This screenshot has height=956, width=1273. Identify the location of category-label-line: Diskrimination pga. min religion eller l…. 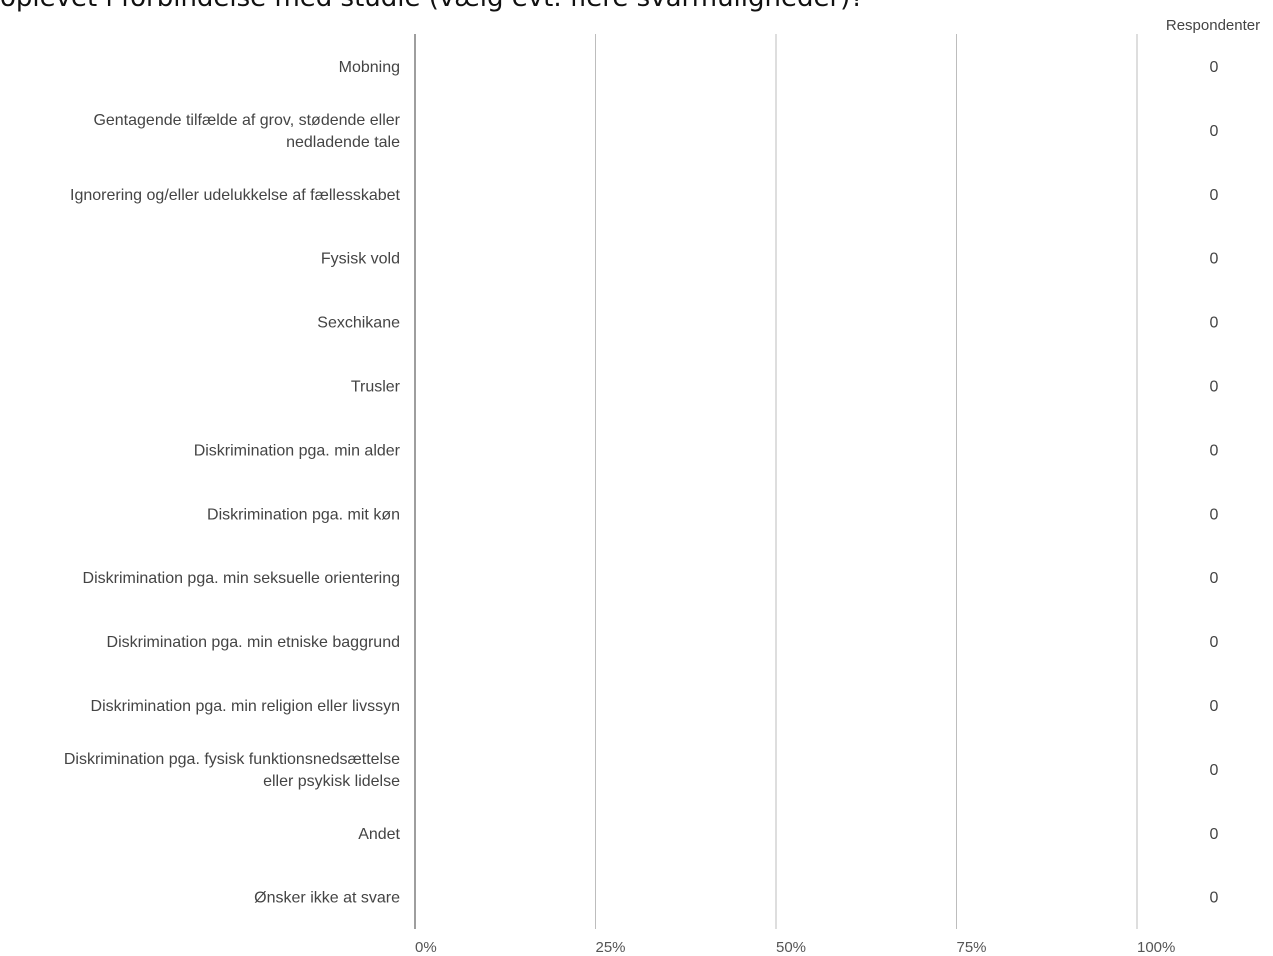
(245, 706).